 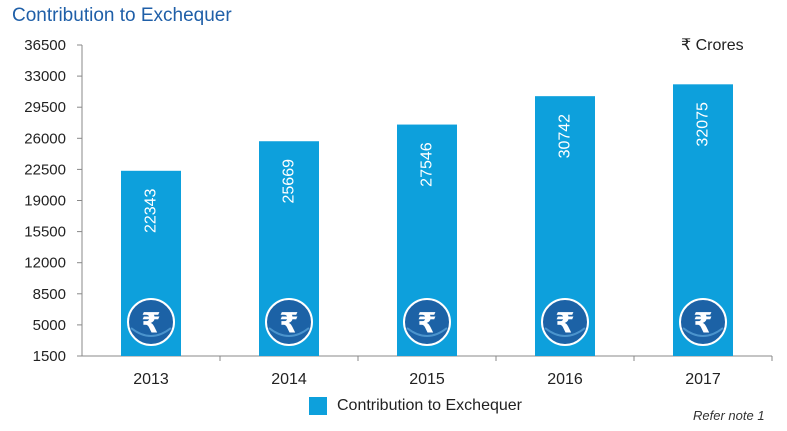 I want to click on unit-label: ₹ Crores, so click(x=712, y=45).